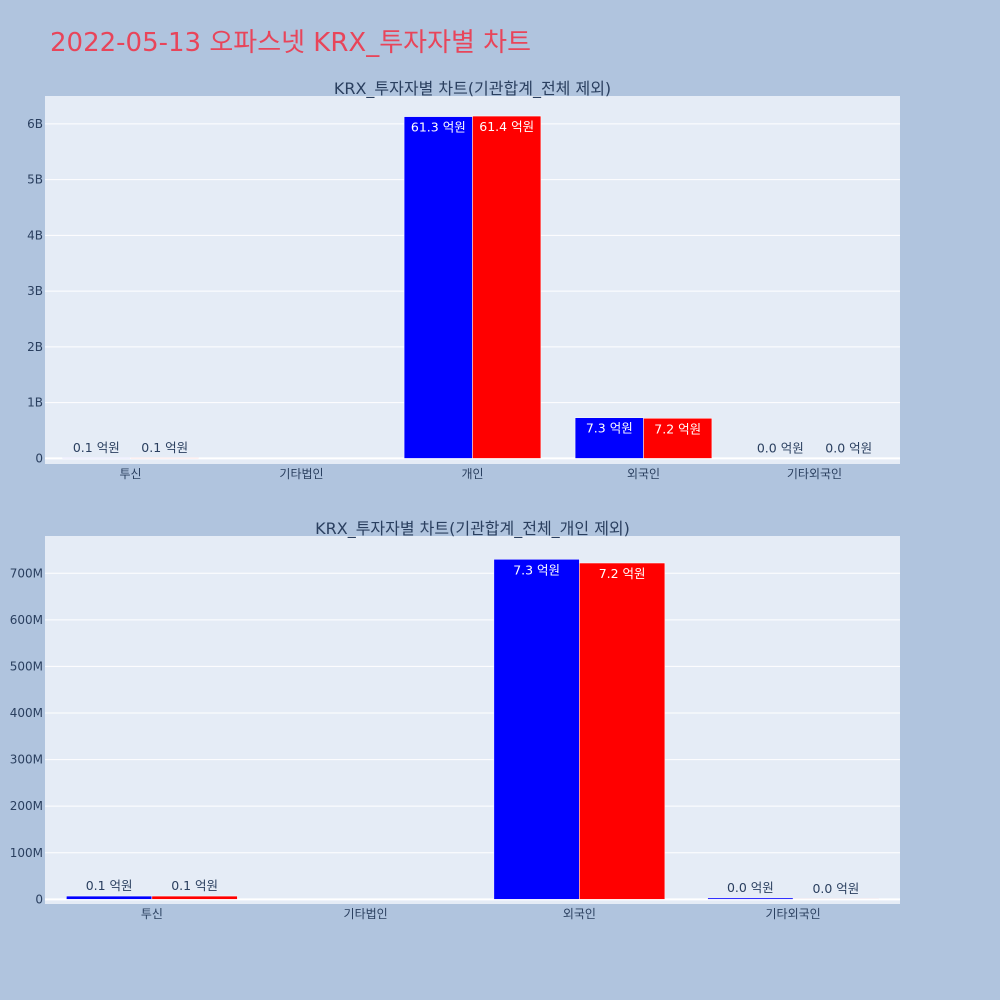 This screenshot has height=1000, width=1000. Describe the element at coordinates (35, 403) in the screenshot. I see `y-tick-label: 1B` at that location.